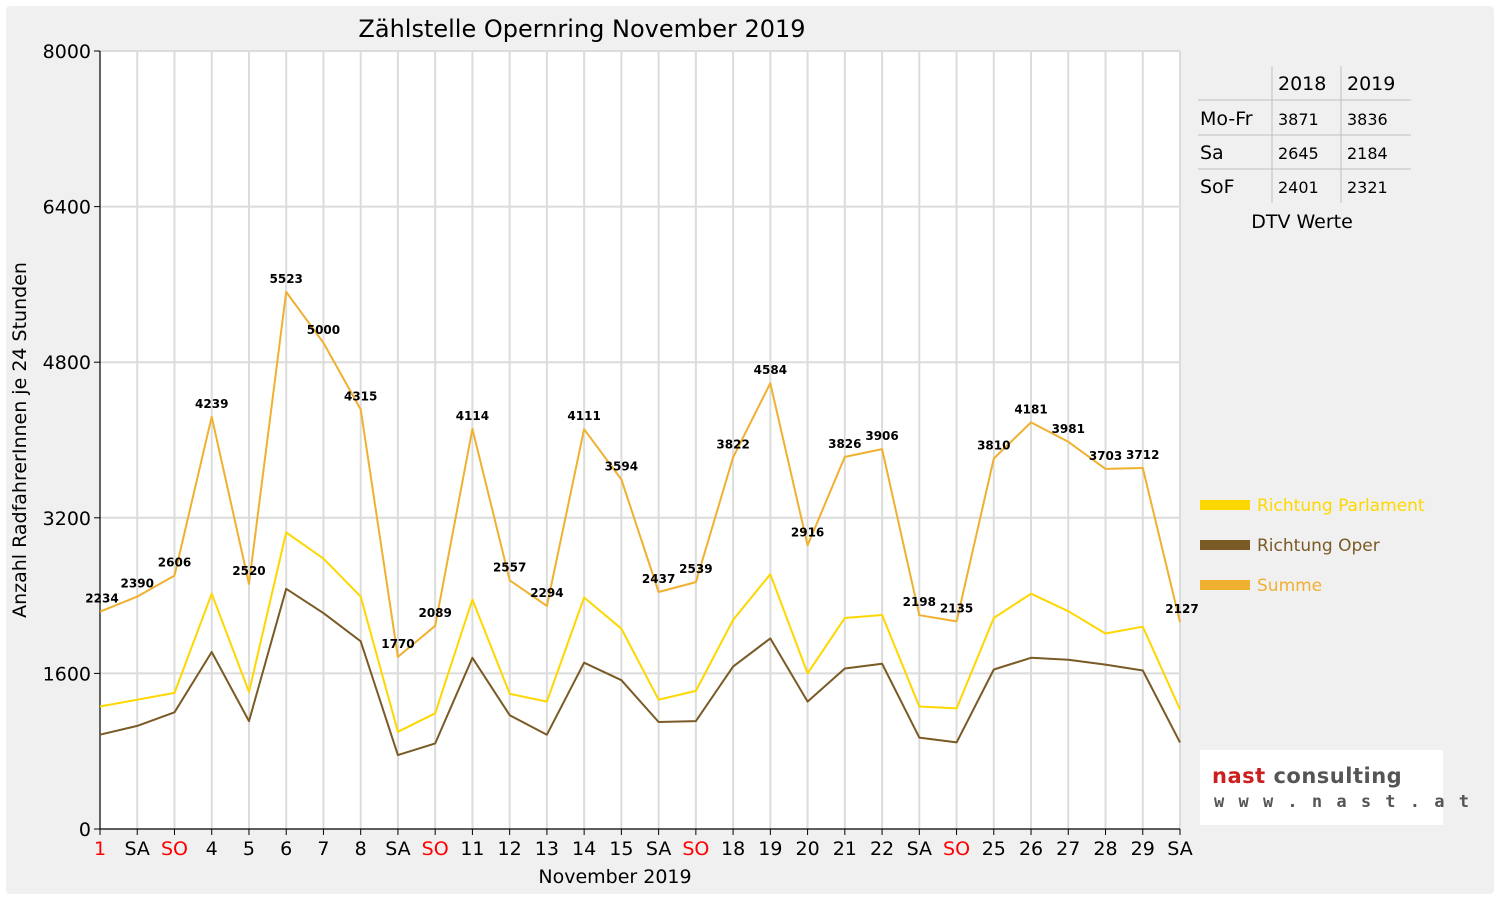  I want to click on x-tick-label: 5, so click(249, 849).